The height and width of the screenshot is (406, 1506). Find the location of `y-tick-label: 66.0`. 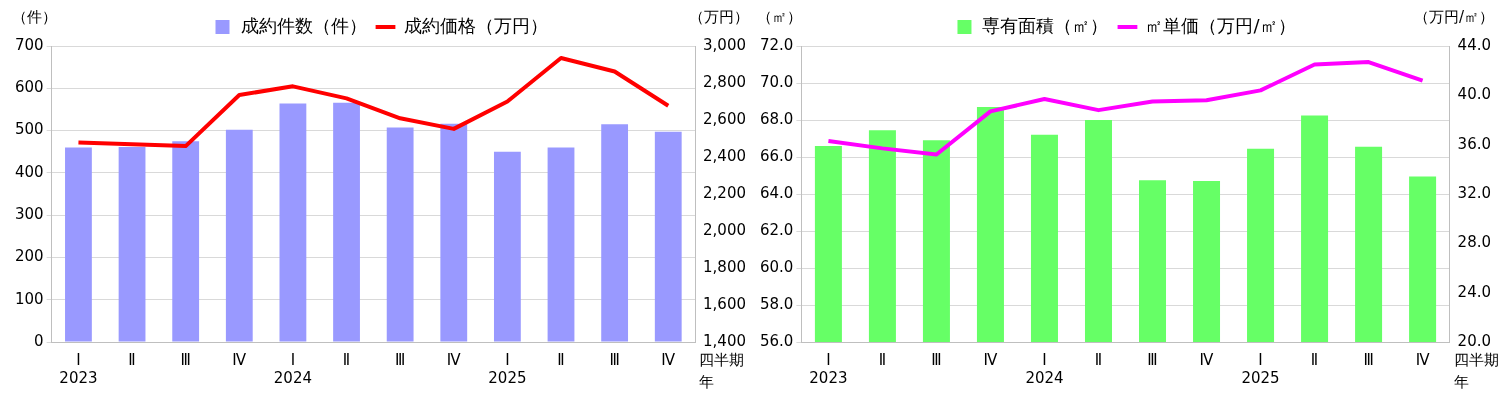

y-tick-label: 66.0 is located at coordinates (776, 155).